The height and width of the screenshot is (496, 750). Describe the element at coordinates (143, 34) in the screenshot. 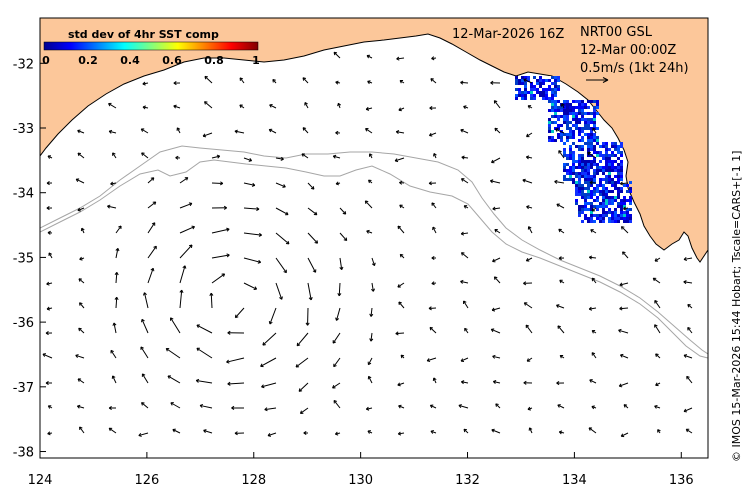

I see `colorbar-title: std dev of 4hr SST comp` at that location.